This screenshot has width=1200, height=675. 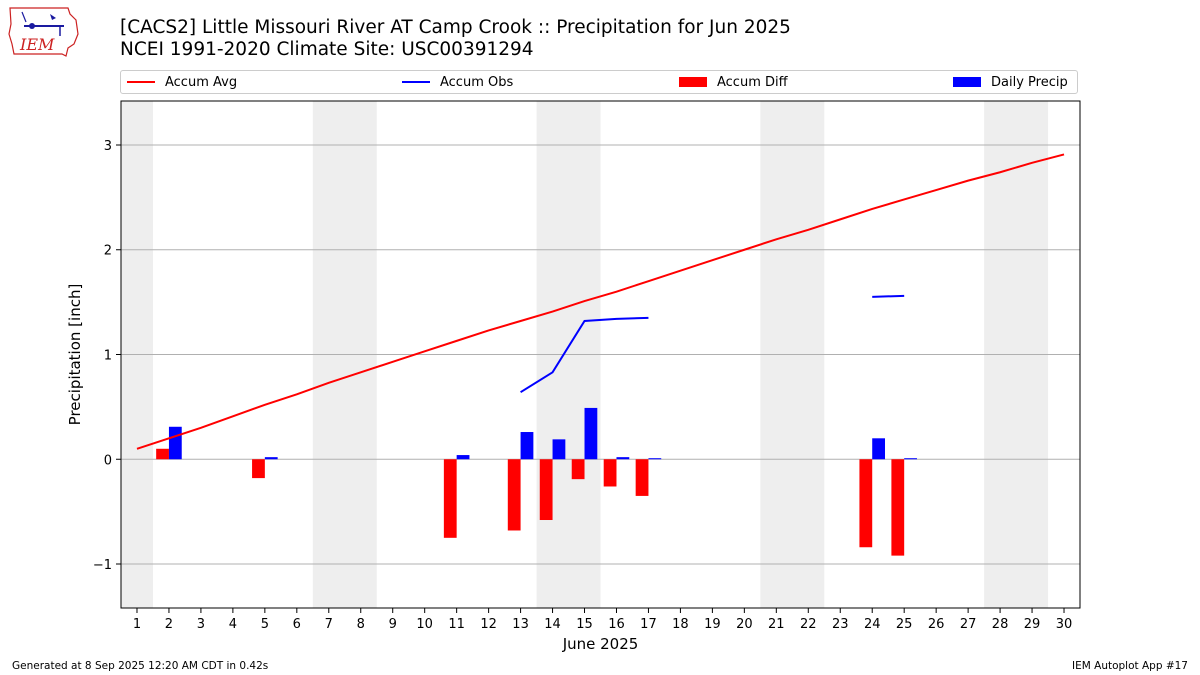 What do you see at coordinates (108, 460) in the screenshot?
I see `y-tick-label: 0` at bounding box center [108, 460].